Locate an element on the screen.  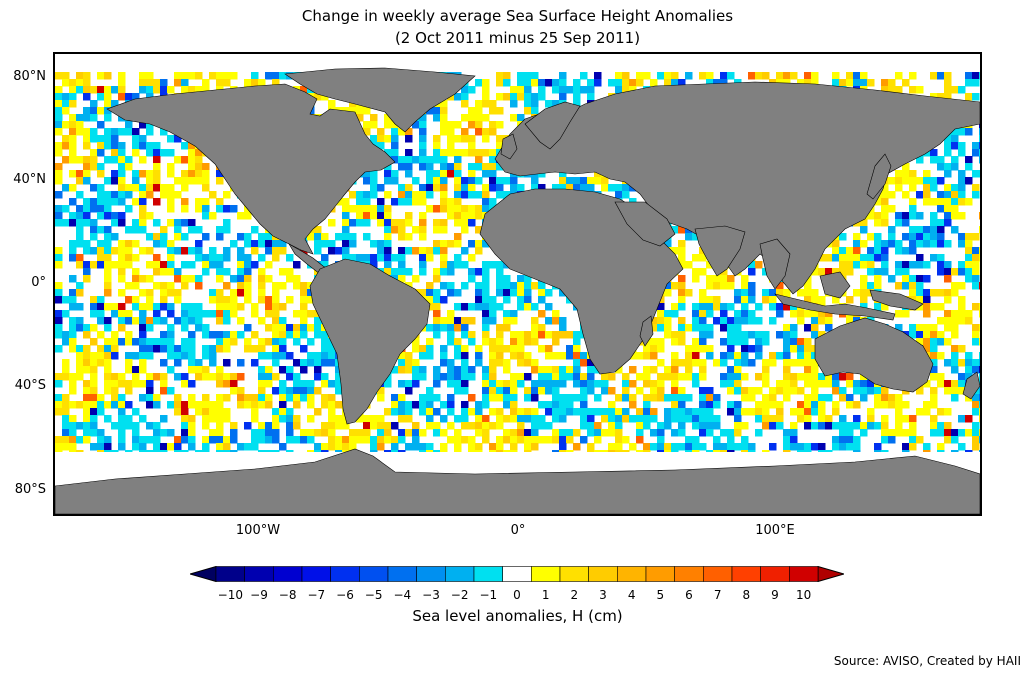
colorbar-tick-label: −3 is located at coordinates (431, 595).